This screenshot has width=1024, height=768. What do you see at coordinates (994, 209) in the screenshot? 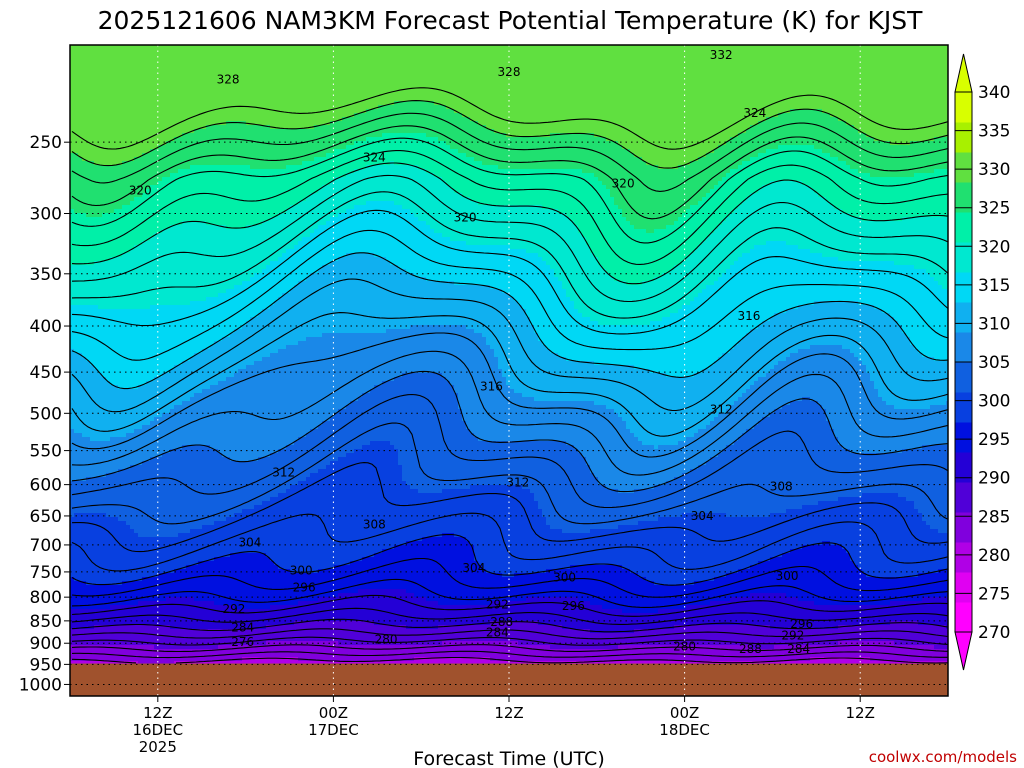
I see `colorbar-label: 325` at bounding box center [994, 209].